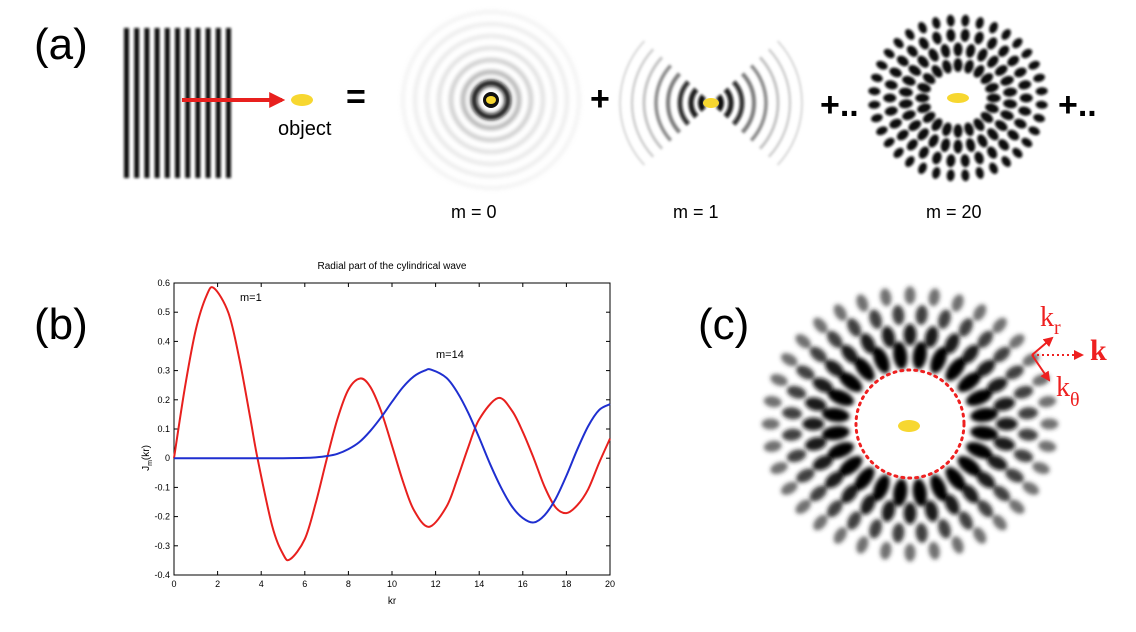 The height and width of the screenshot is (632, 1136). What do you see at coordinates (173, 584) in the screenshot?
I see `x-tick-label: 0` at bounding box center [173, 584].